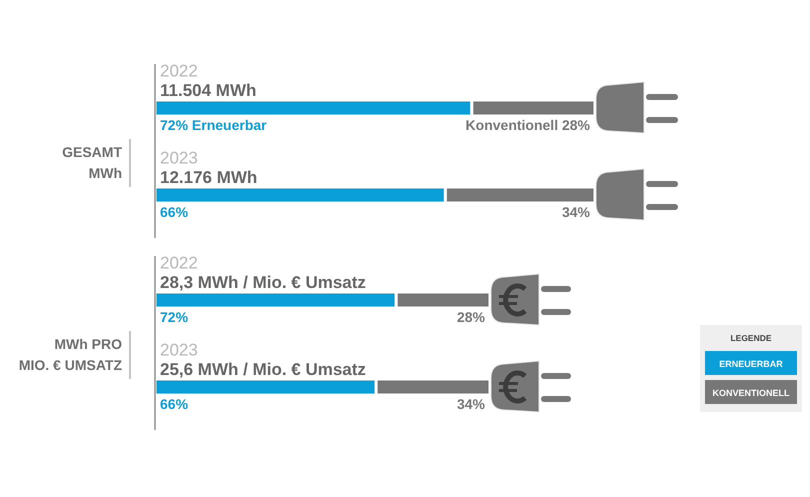 This screenshot has width=810, height=497. What do you see at coordinates (209, 177) in the screenshot?
I see `annotation: 12.176 MWh` at bounding box center [209, 177].